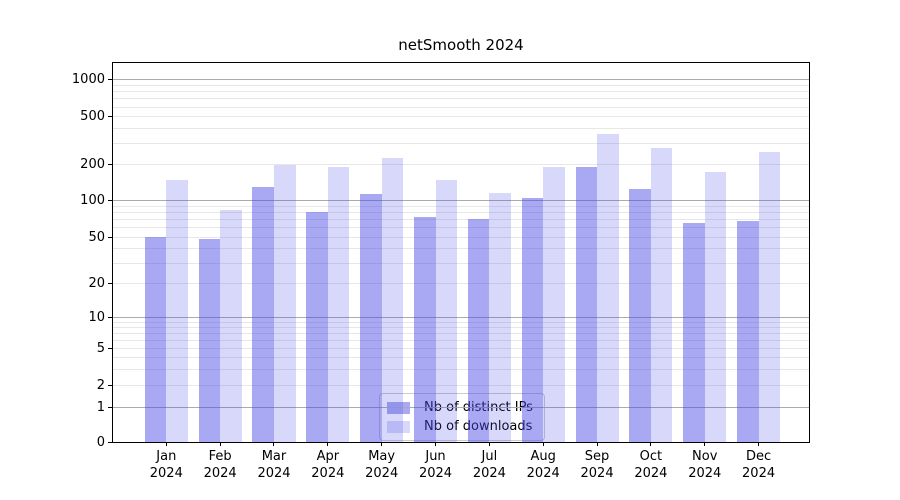 Image resolution: width=900 pixels, height=500 pixels. Describe the element at coordinates (705, 465) in the screenshot. I see `x-axis-label-nov: Nov 2024` at that location.